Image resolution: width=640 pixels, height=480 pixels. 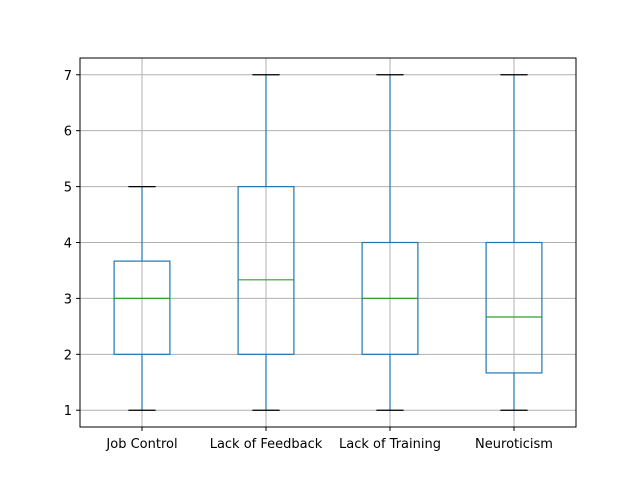 I want to click on box-job-control, so click(x=142, y=298).